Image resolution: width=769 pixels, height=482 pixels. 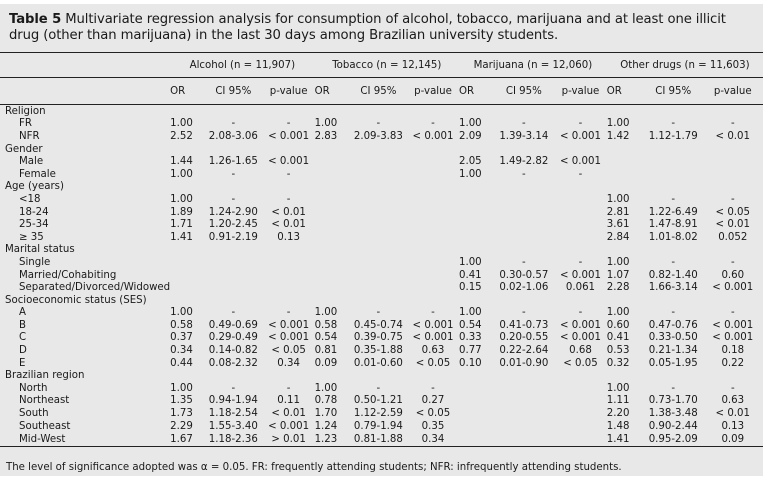 I want to click on row-label: Single, so click(x=35, y=262).